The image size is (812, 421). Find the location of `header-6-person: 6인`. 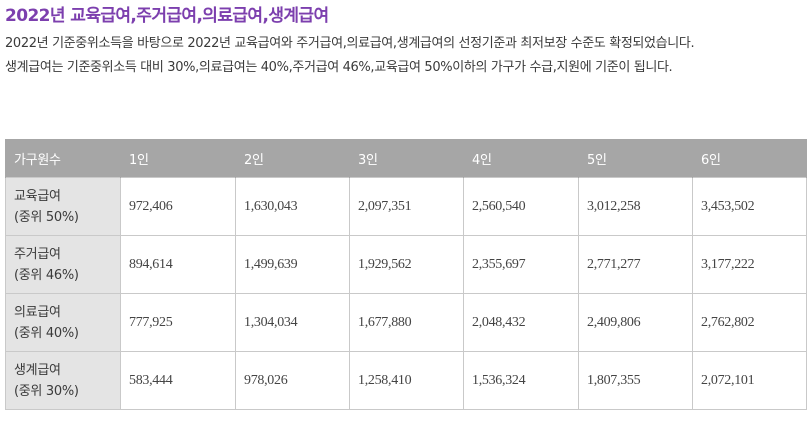

header-6-person: 6인 is located at coordinates (749, 158).